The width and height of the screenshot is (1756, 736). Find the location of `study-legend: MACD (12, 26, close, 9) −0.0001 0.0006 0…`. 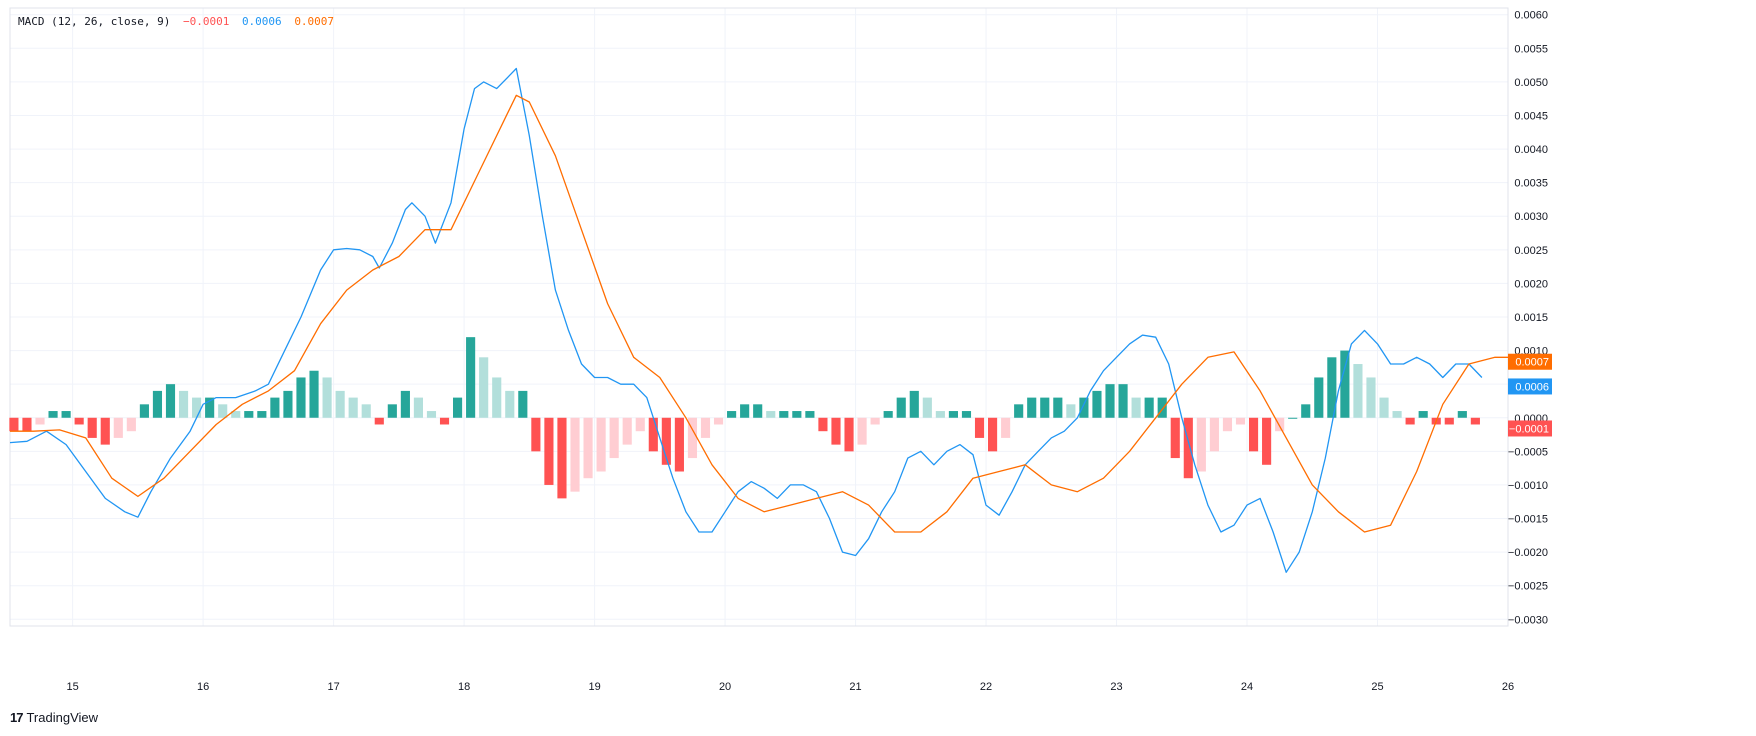

study-legend: MACD (12, 26, close, 9) −0.0001 0.0006 0… is located at coordinates (179, 21).